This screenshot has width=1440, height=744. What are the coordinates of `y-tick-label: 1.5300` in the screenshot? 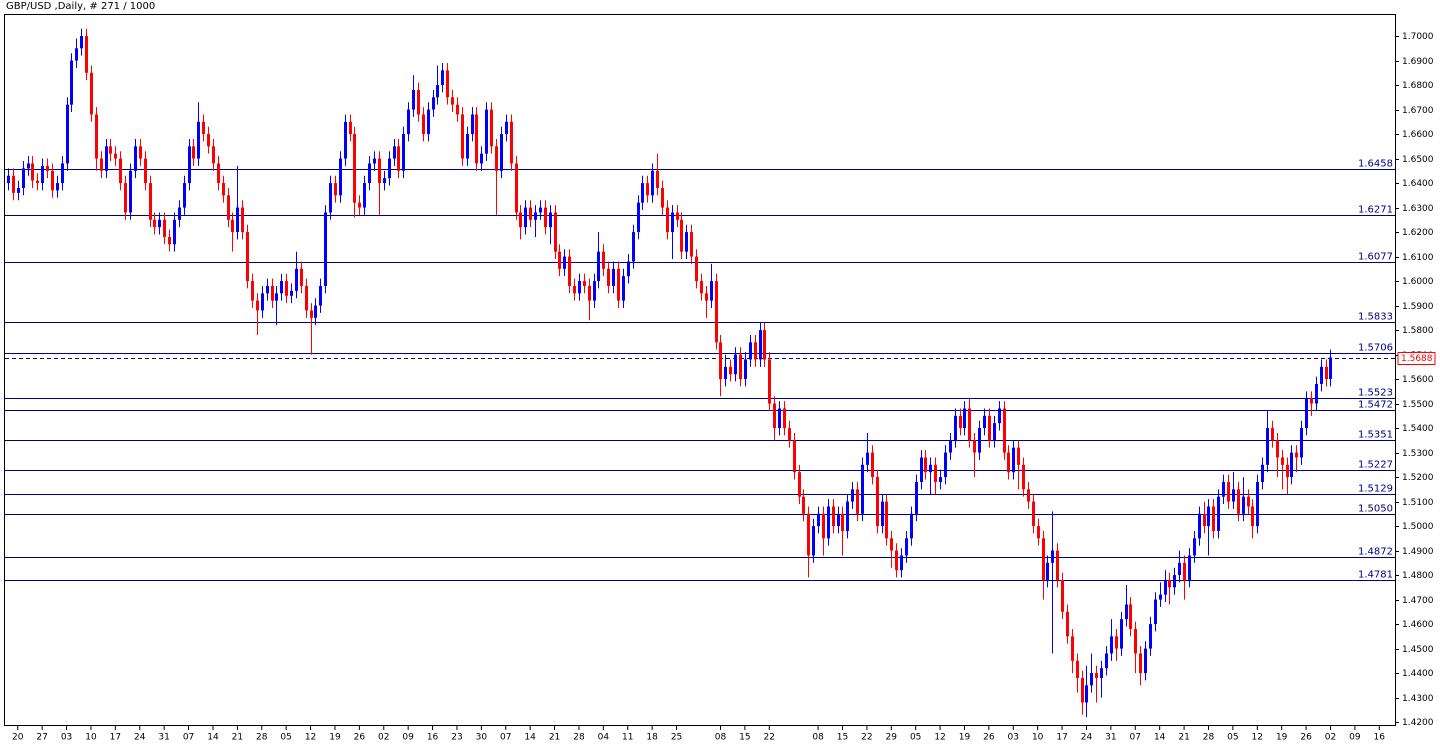 It's located at (1418, 454).